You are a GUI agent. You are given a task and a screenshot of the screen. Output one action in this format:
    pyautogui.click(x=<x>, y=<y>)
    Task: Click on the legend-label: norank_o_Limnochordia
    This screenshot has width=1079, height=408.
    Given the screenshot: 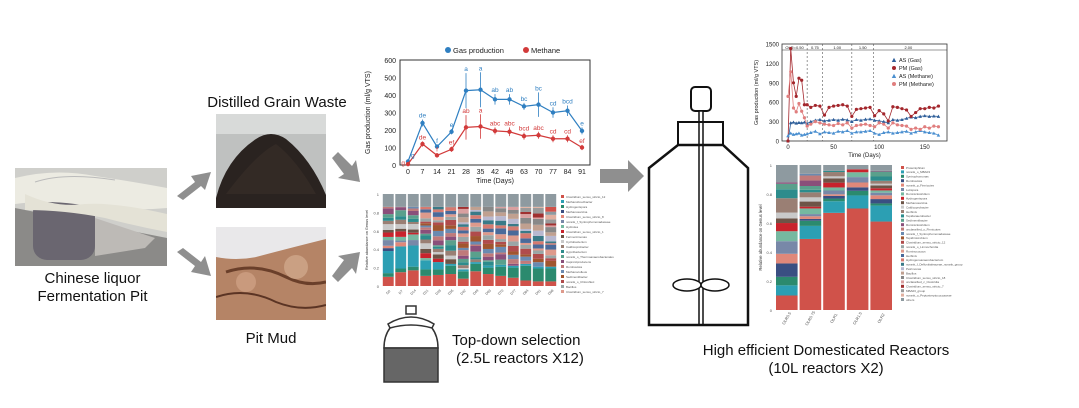 What is the action you would take?
    pyautogui.click(x=922, y=247)
    